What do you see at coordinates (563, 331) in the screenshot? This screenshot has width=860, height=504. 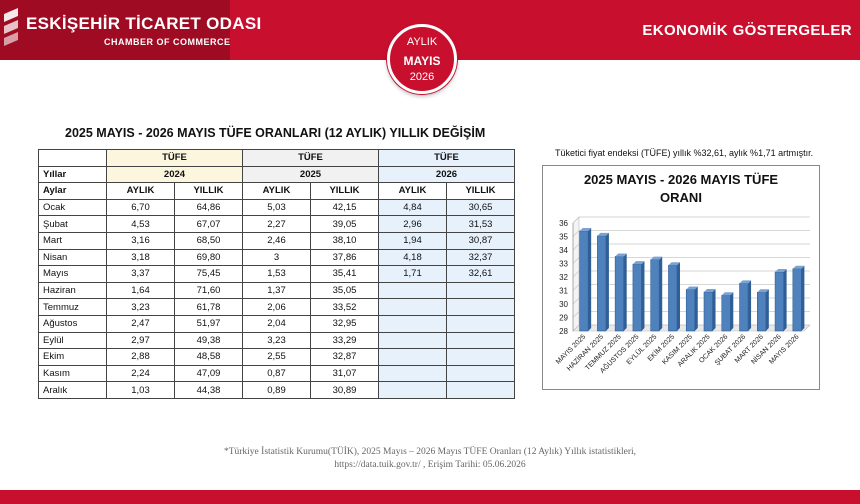 I see `y-tick-label: 28` at bounding box center [563, 331].